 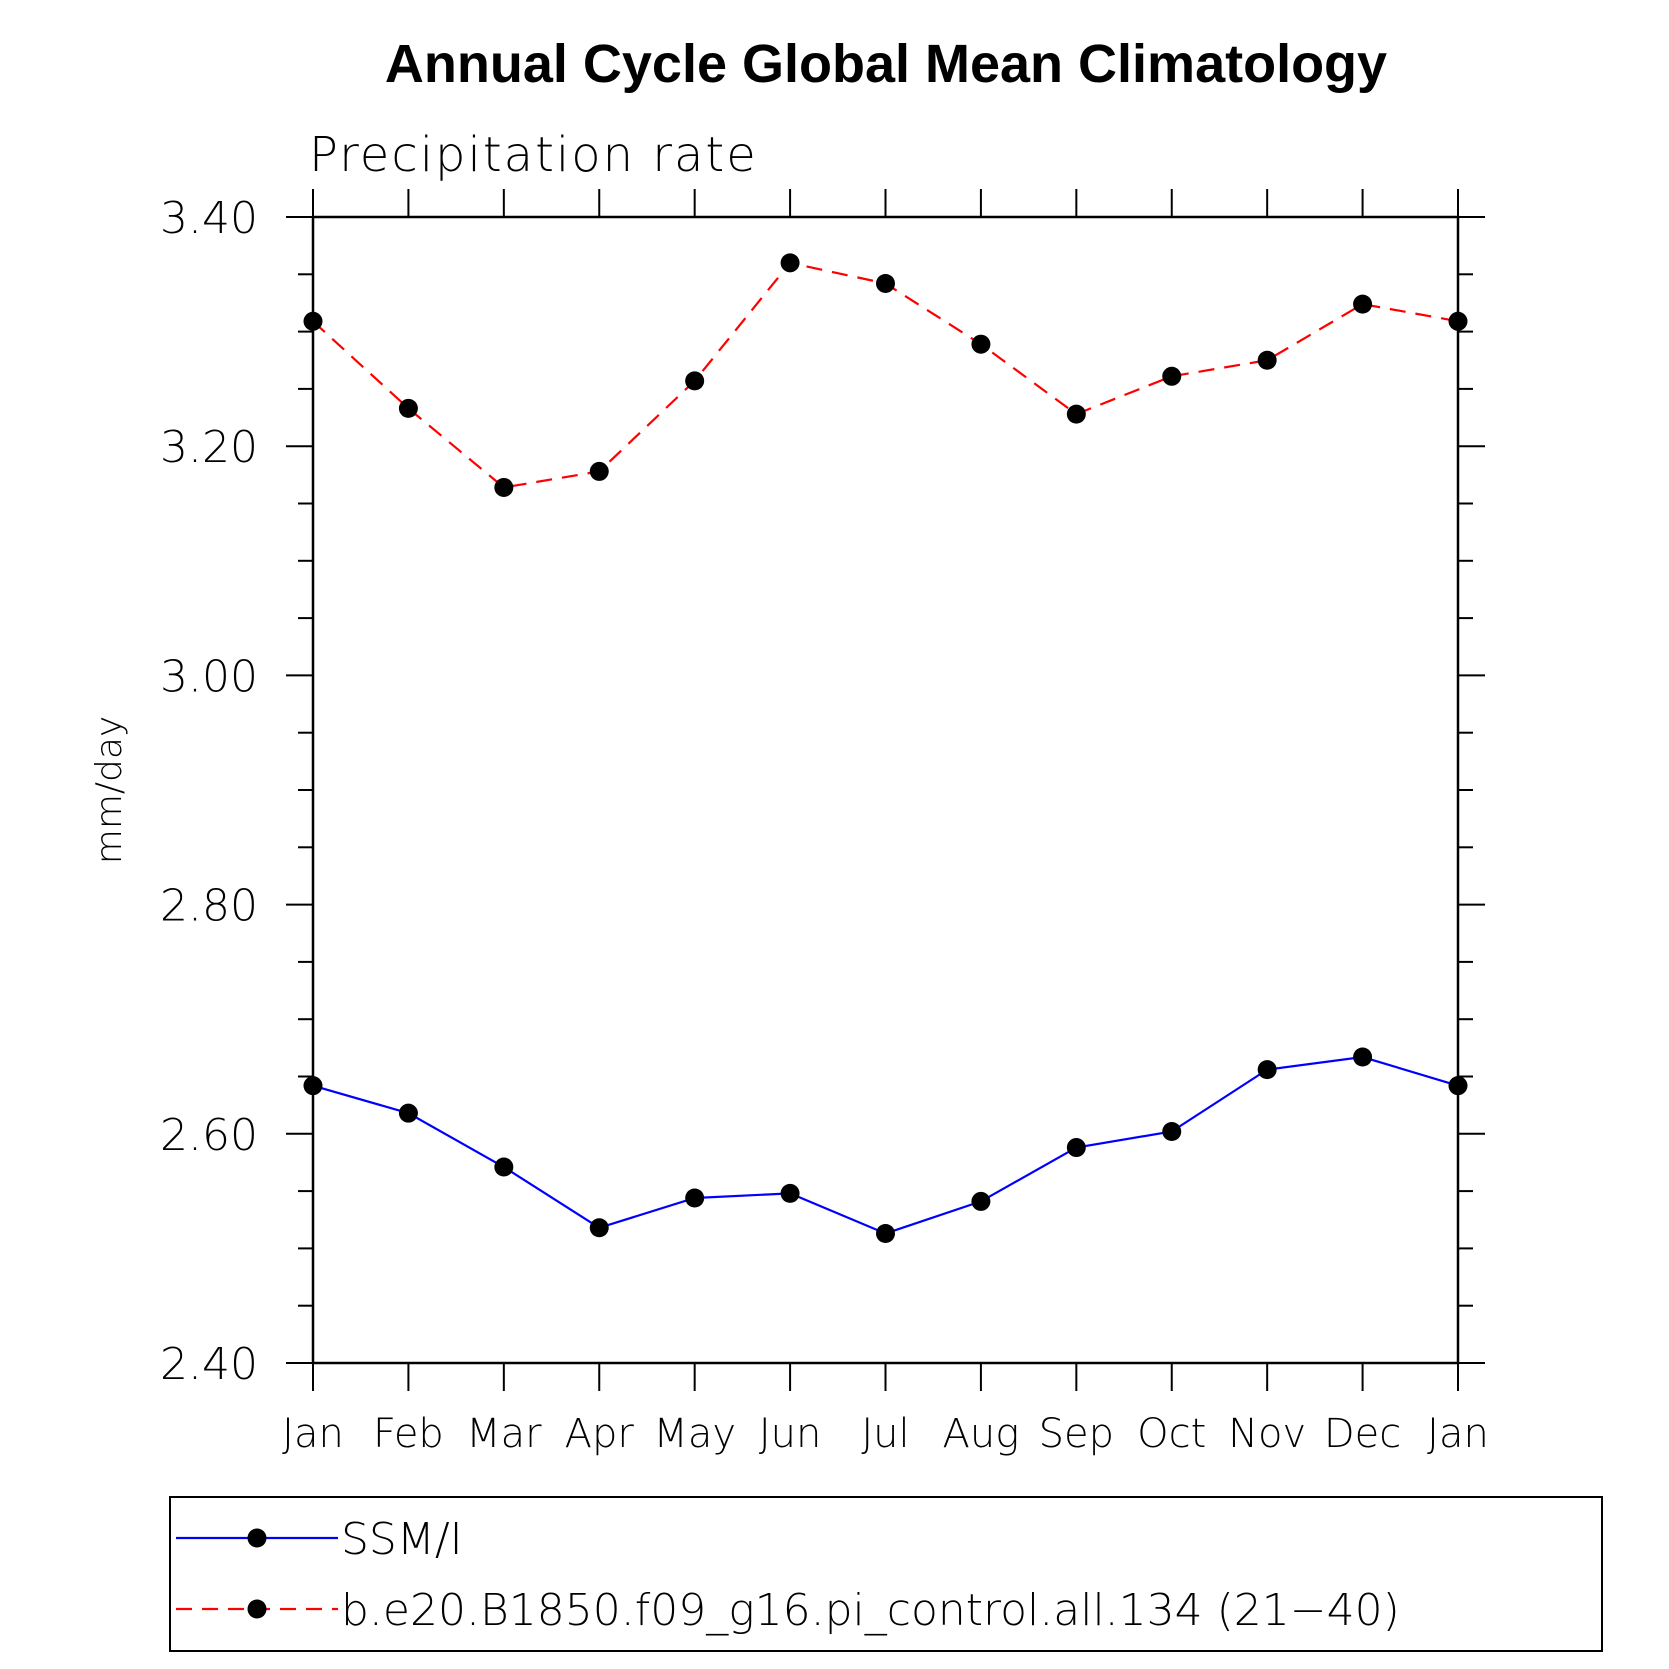 I want to click on x-tick-label: Aug, so click(x=981, y=1434).